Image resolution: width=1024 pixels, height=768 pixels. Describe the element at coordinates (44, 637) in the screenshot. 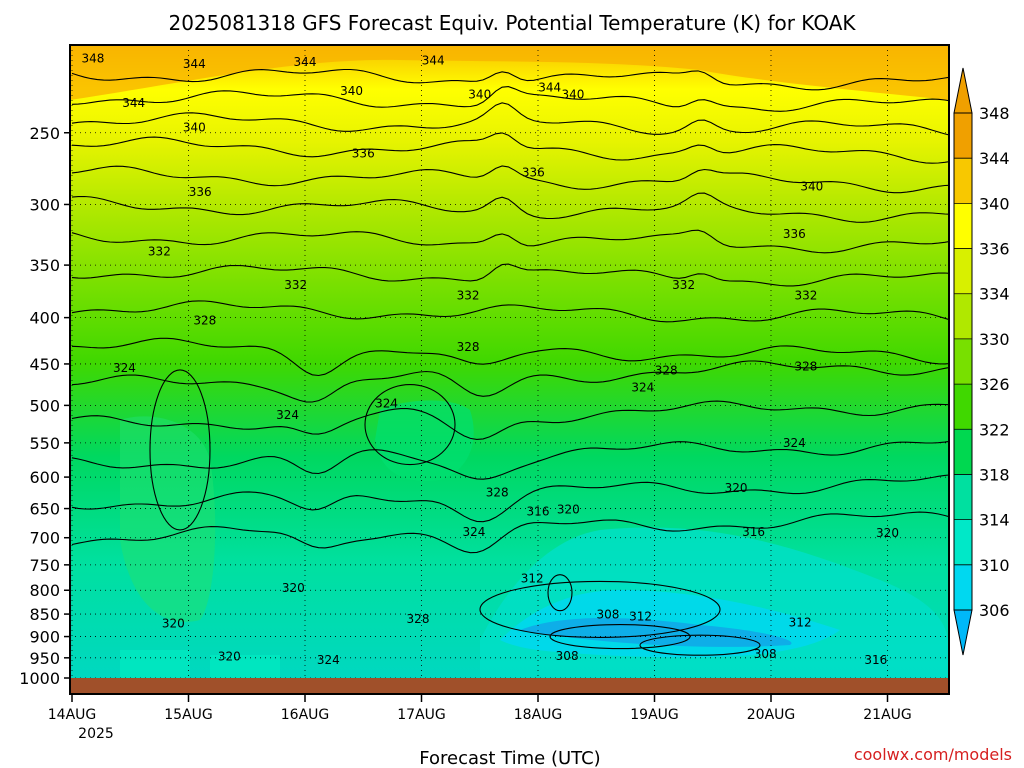

I see `y-tick-label: 900` at that location.